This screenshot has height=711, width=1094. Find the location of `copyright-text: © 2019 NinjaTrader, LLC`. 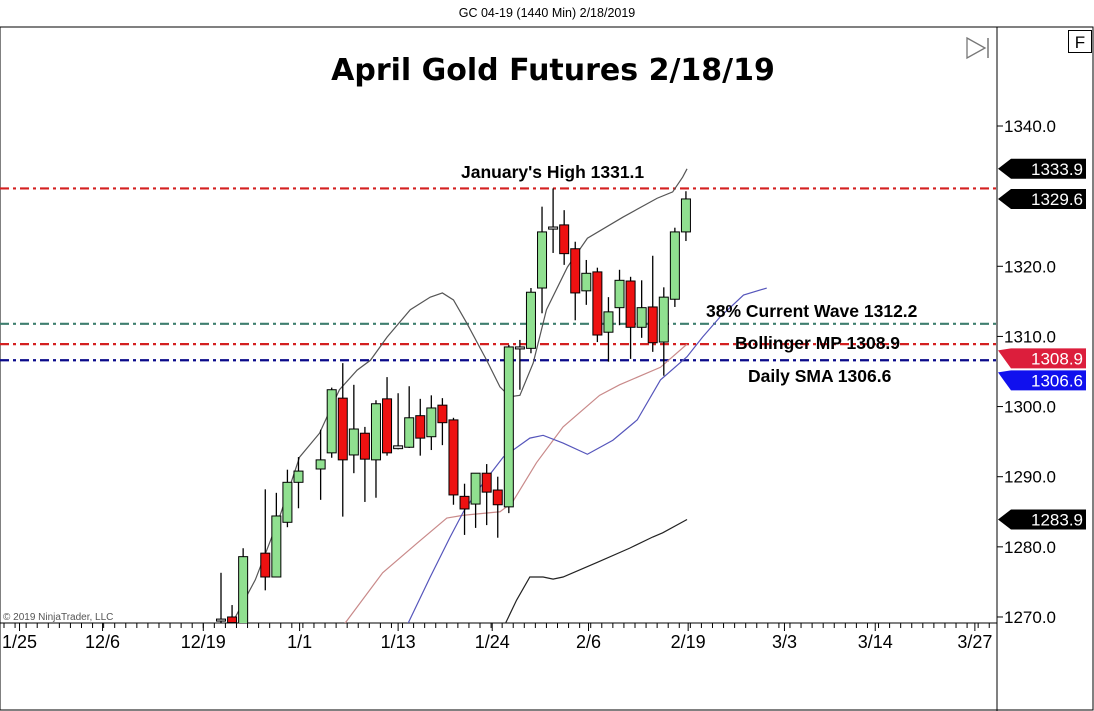

copyright-text: © 2019 NinjaTrader, LLC is located at coordinates (58, 617).